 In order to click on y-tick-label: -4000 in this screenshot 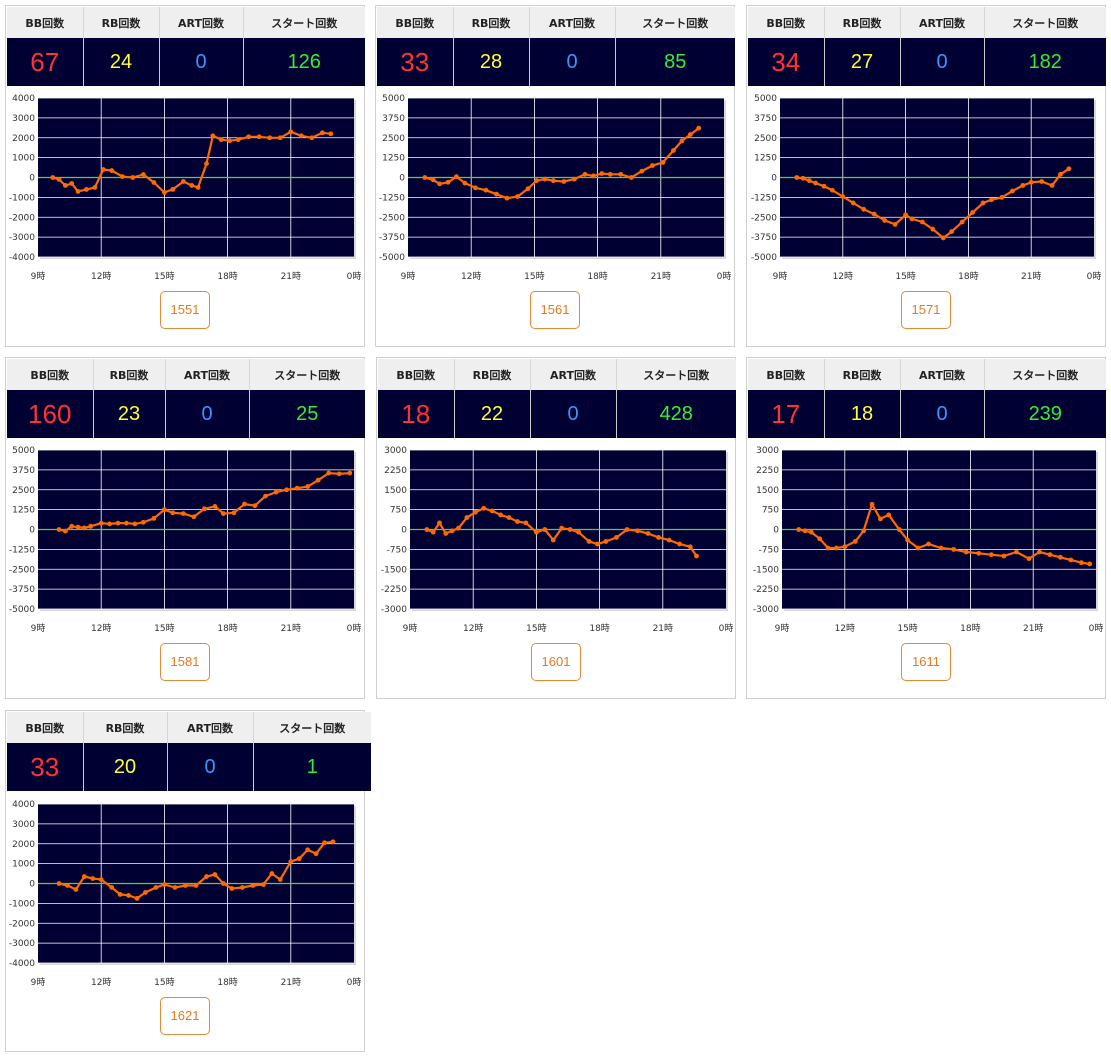, I will do `click(22, 964)`.